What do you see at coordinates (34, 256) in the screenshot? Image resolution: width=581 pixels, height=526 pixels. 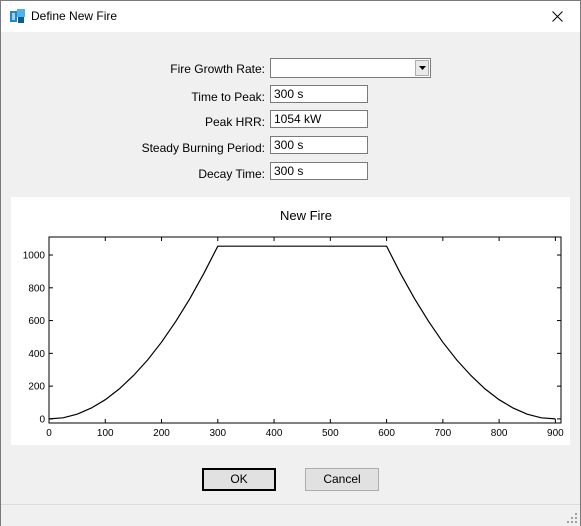 I see `y-tick-label: 1000` at bounding box center [34, 256].